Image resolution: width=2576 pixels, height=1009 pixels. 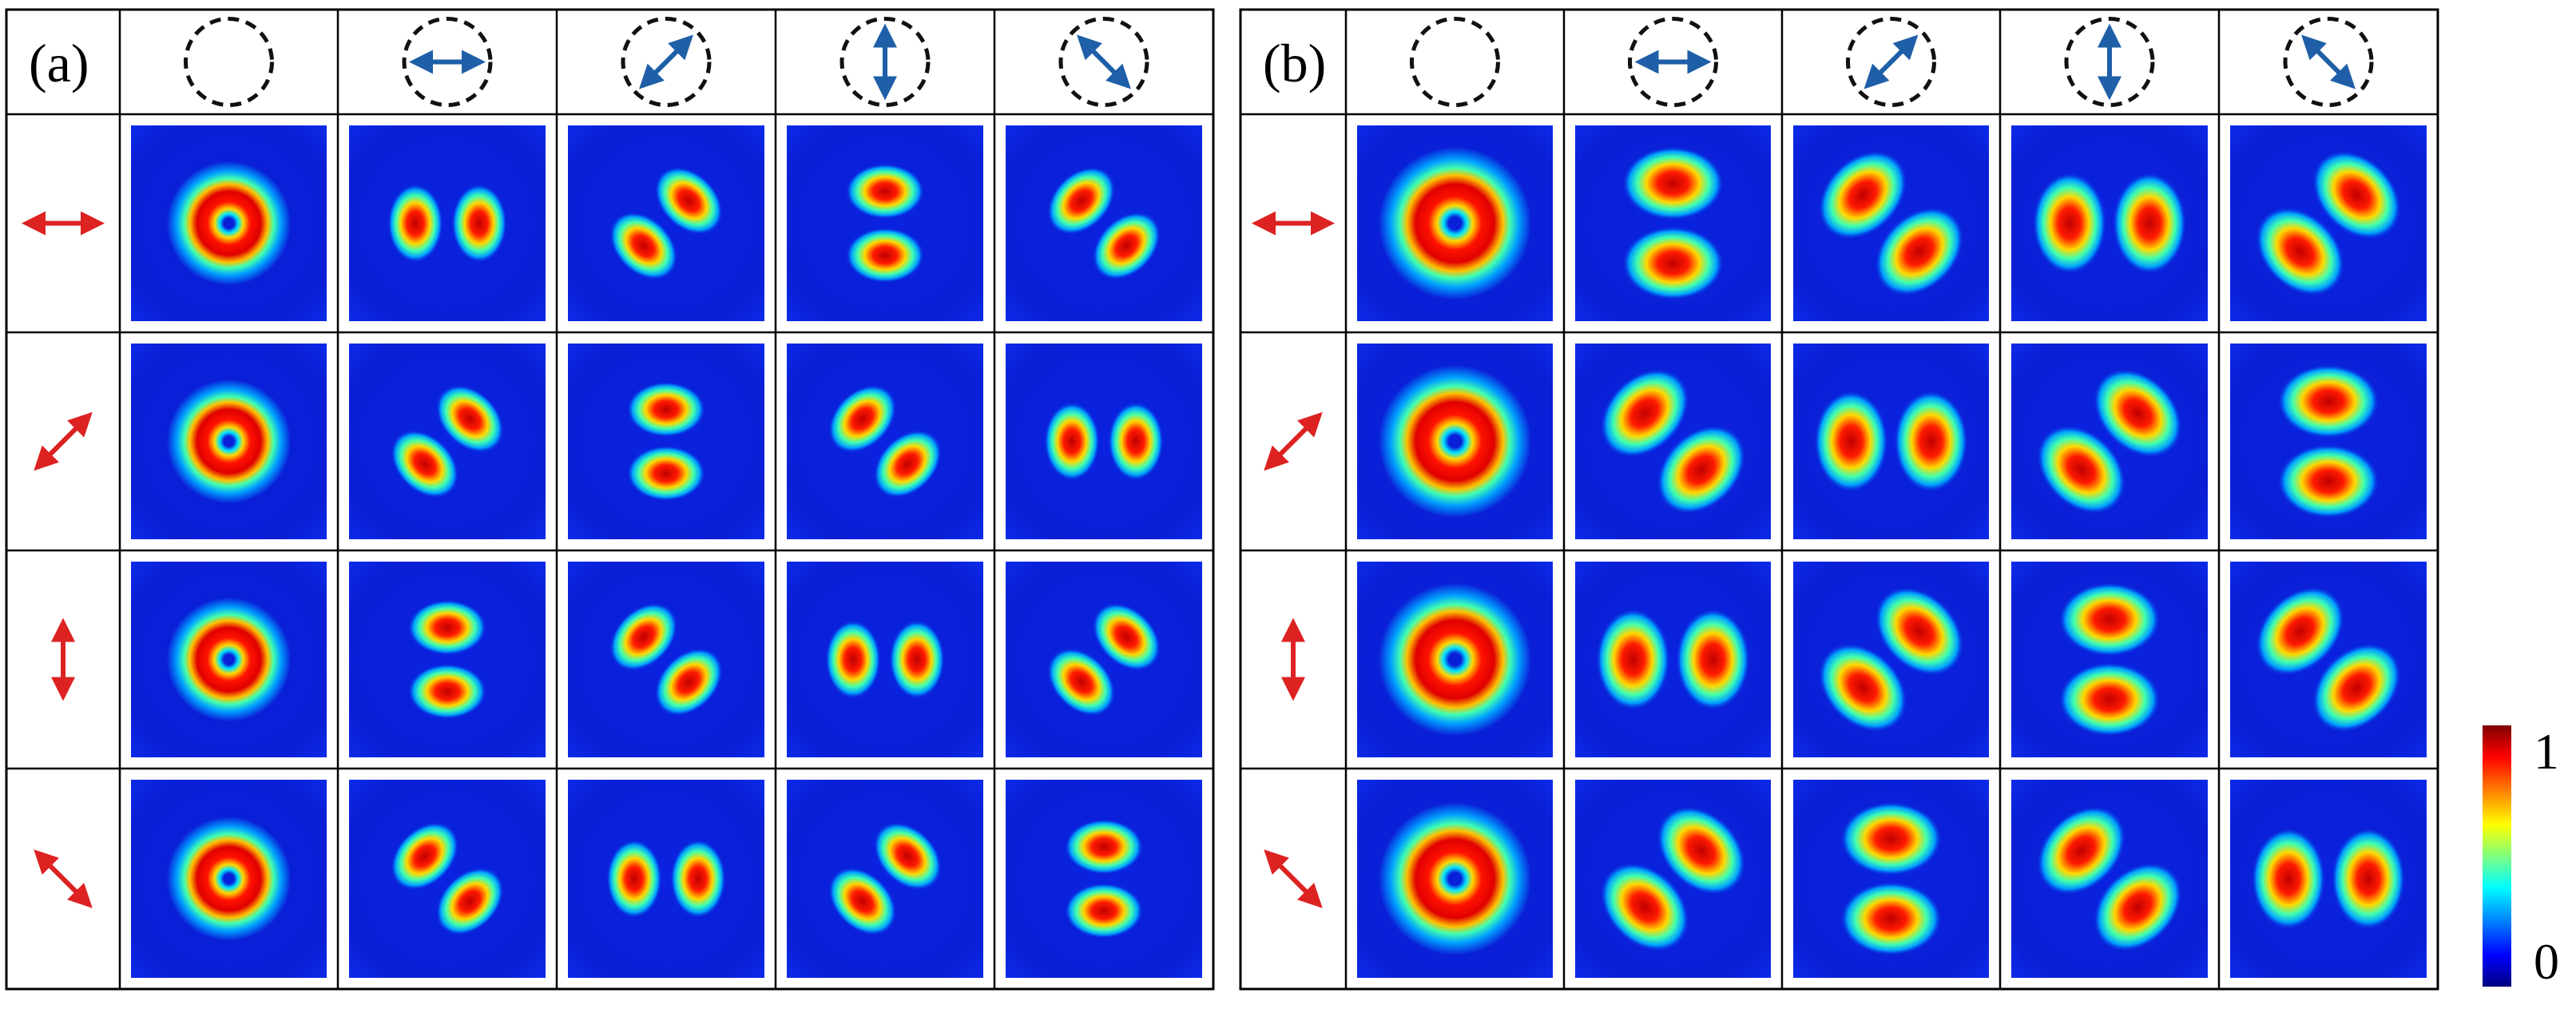 What do you see at coordinates (2497, 856) in the screenshot?
I see `colorbar-gradient` at bounding box center [2497, 856].